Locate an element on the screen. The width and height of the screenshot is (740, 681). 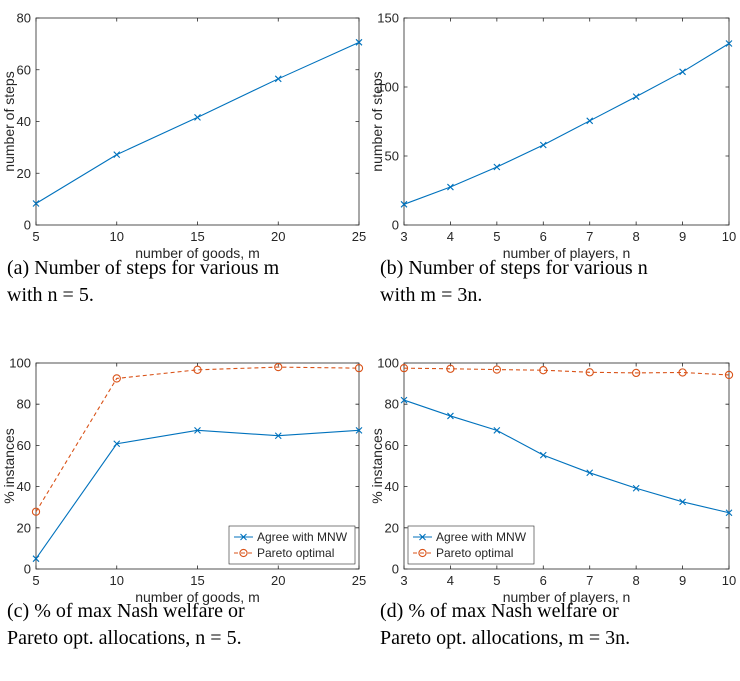
x-tick-label: 6 is located at coordinates (543, 580).